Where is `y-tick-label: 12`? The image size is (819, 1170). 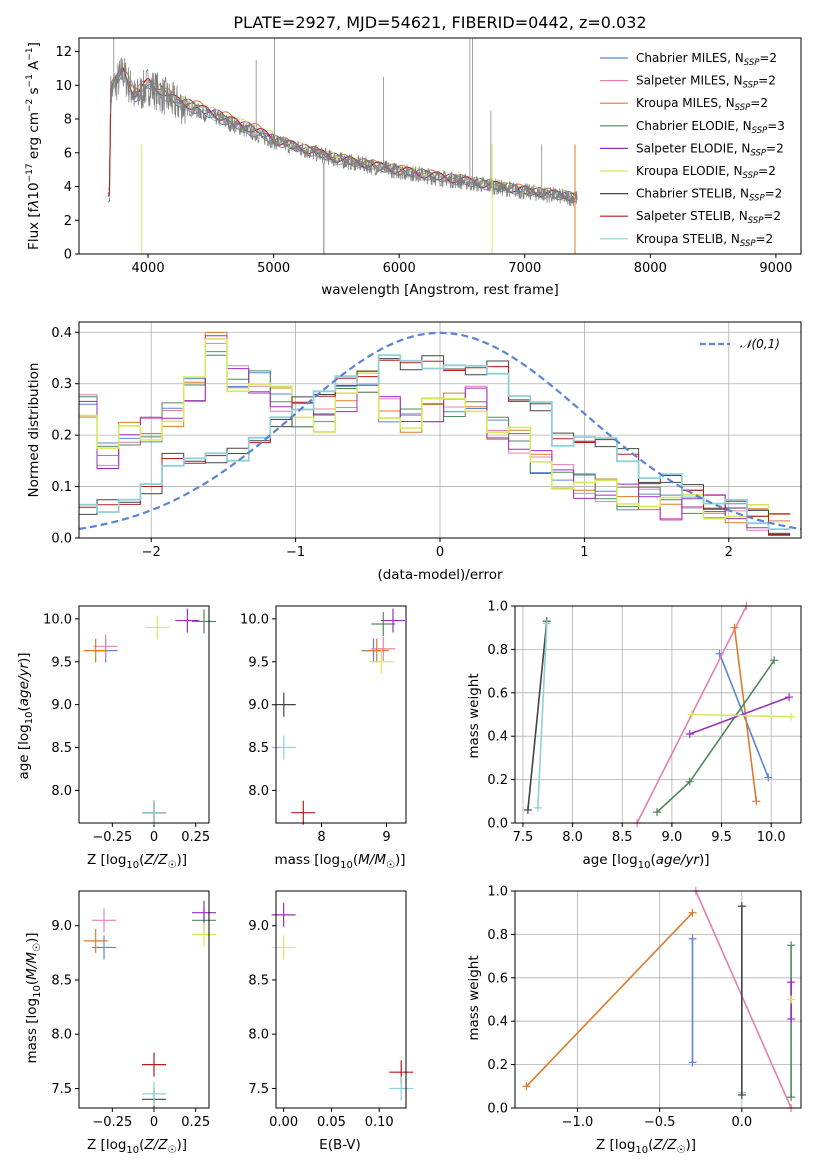
y-tick-label: 12 is located at coordinates (63, 52).